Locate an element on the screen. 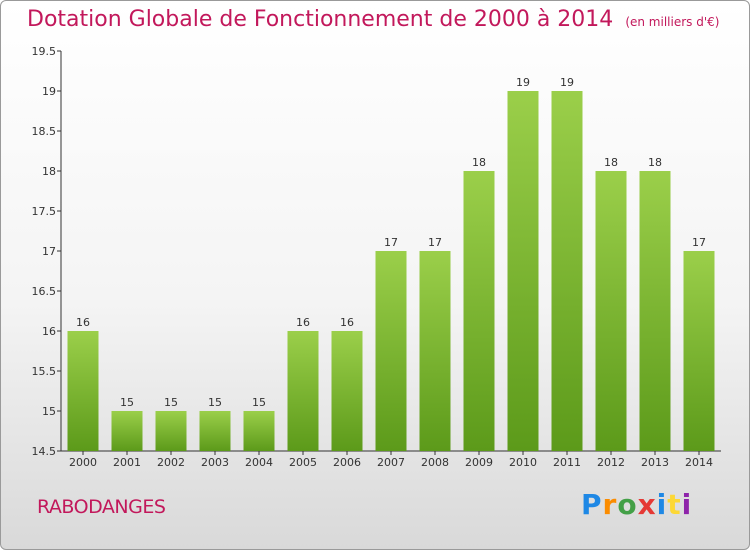  y-tick-label: 18.5 is located at coordinates (44, 131).